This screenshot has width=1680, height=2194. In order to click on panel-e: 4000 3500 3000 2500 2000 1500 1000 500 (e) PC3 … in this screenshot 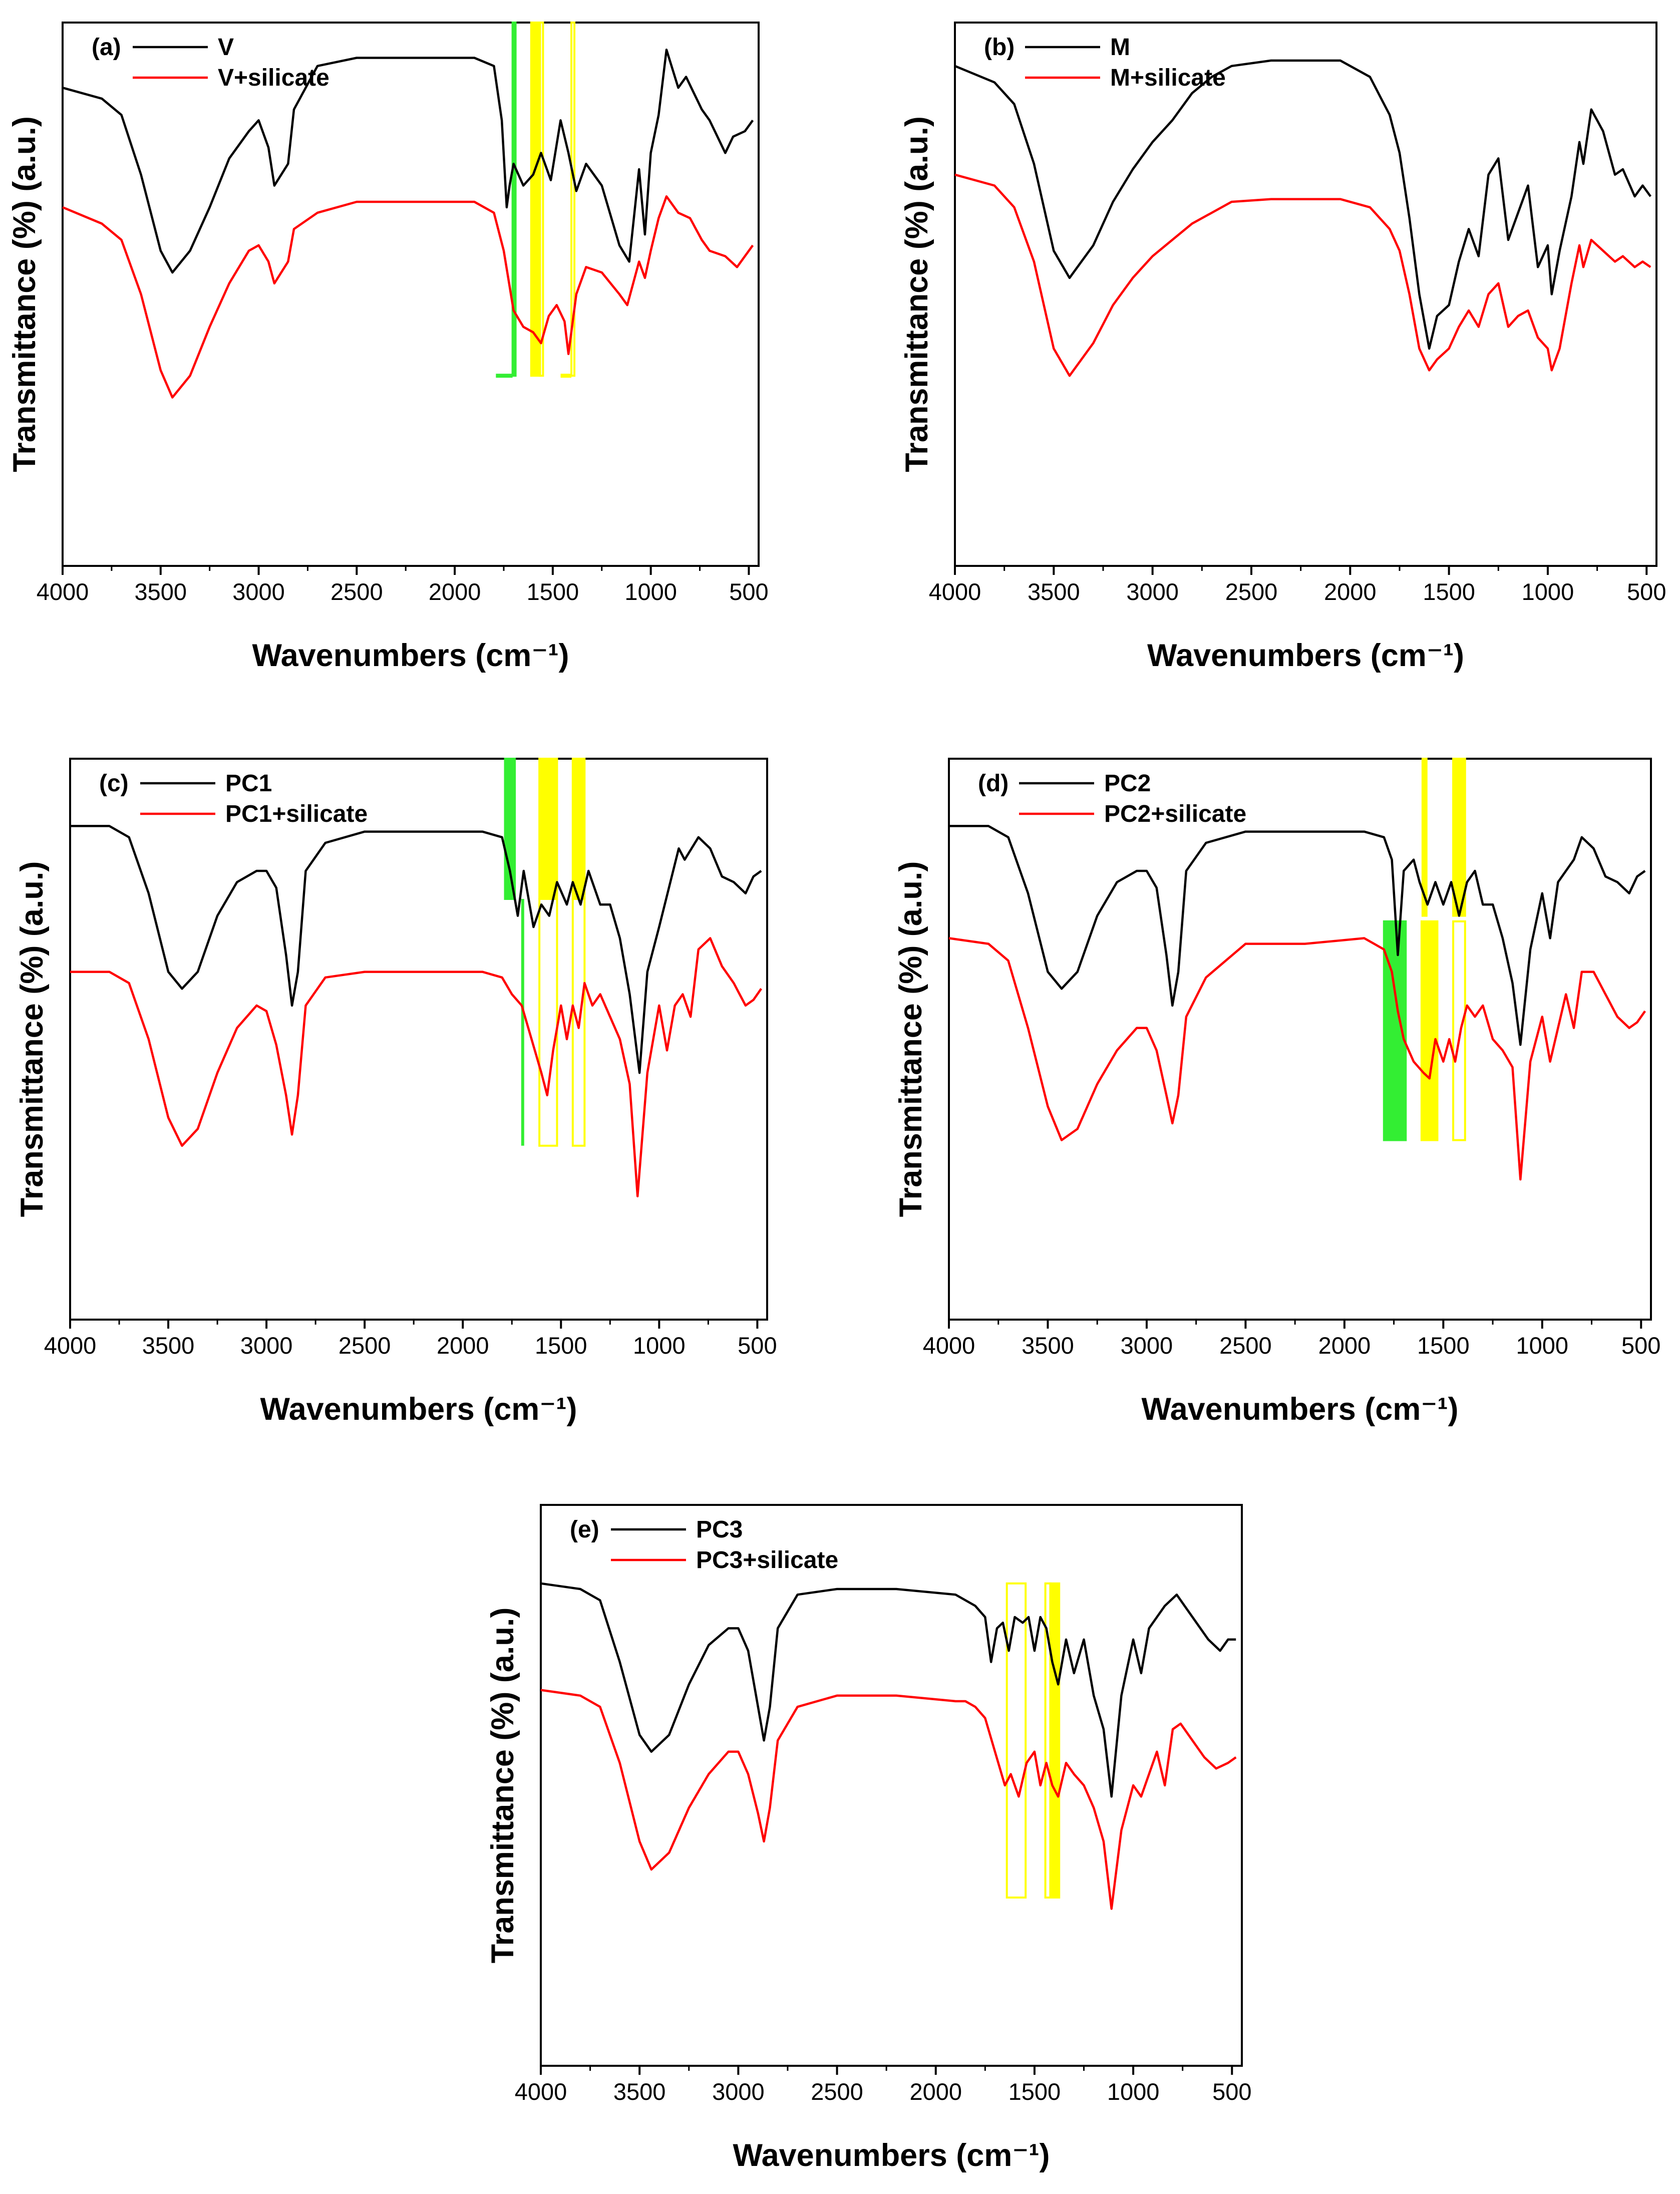, I will do `click(868, 1838)`.